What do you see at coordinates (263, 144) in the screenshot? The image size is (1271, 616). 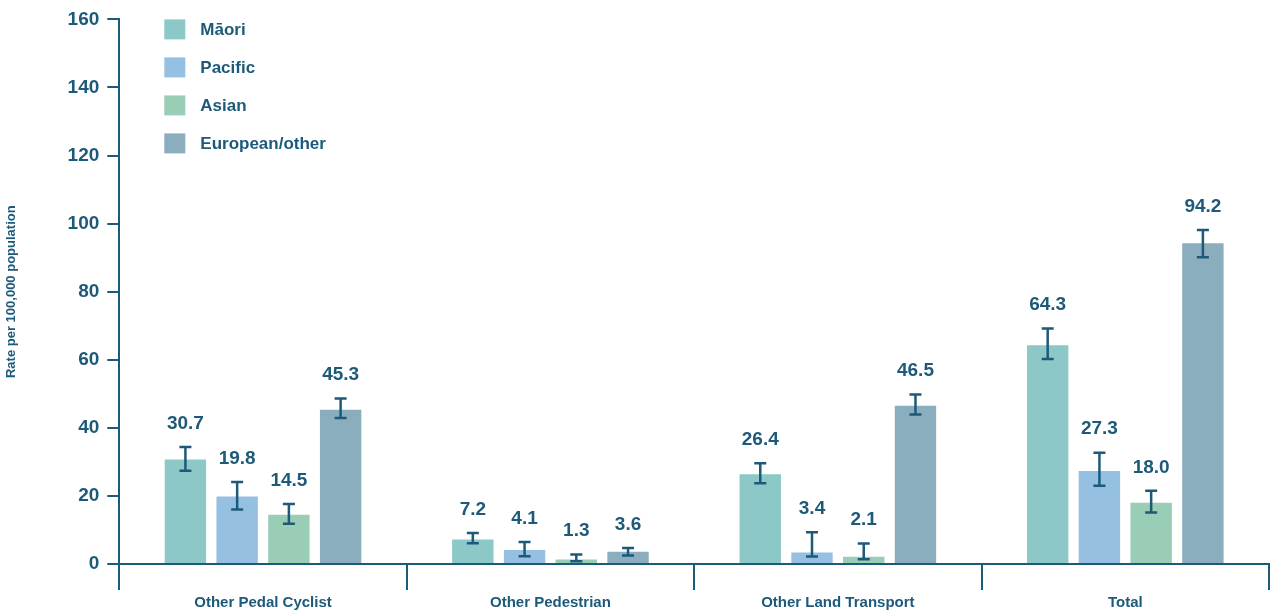 I see `legend-label: European/other` at bounding box center [263, 144].